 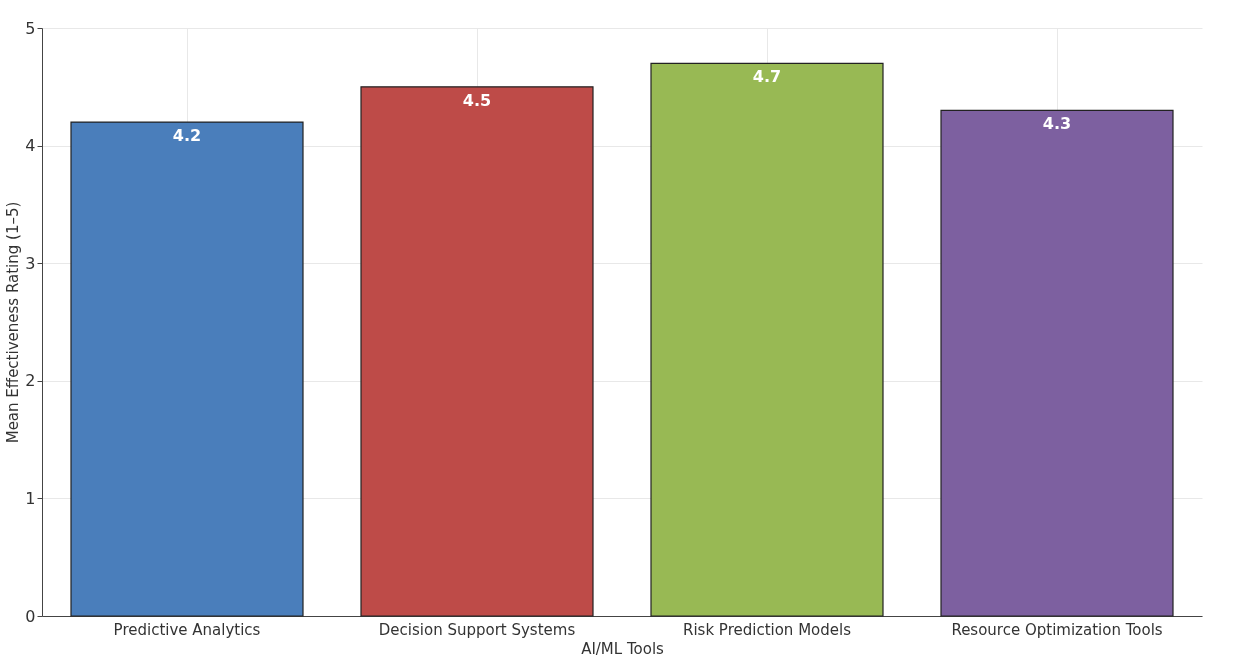 I want to click on x-tick-label: Predictive Analytics, so click(x=187, y=629).